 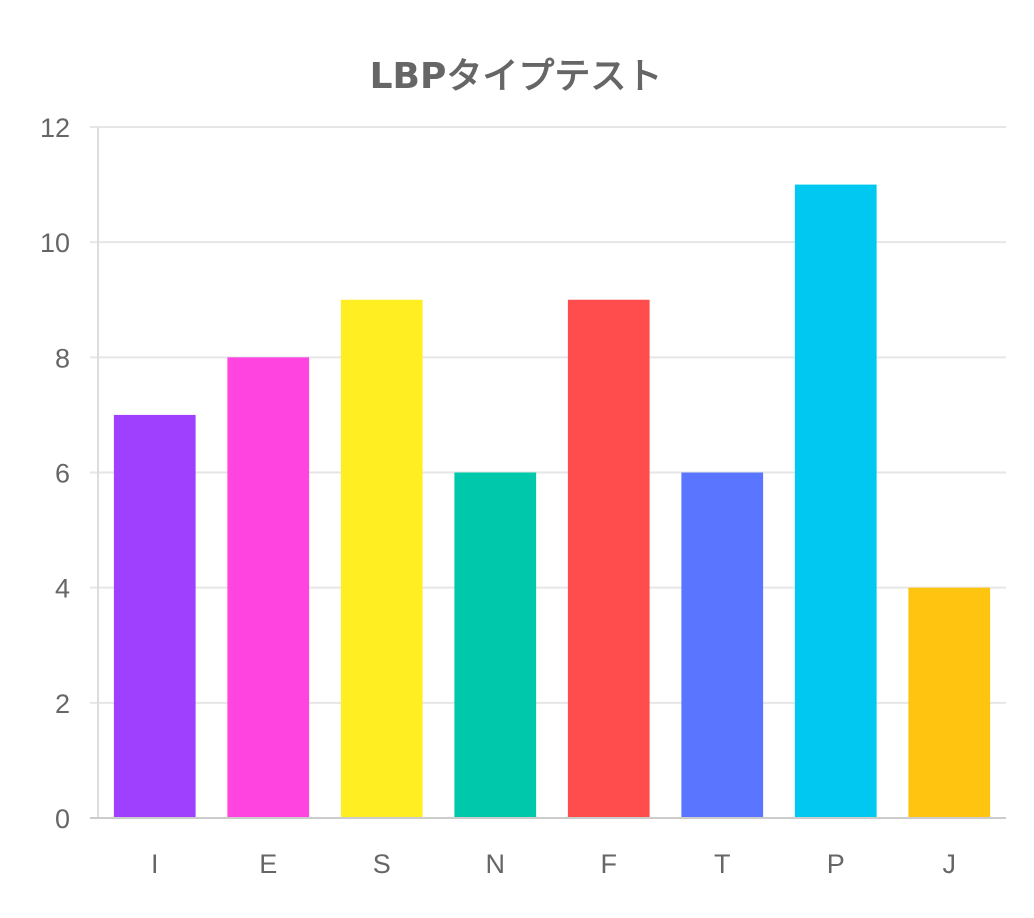 I want to click on bar-J, so click(x=949, y=702).